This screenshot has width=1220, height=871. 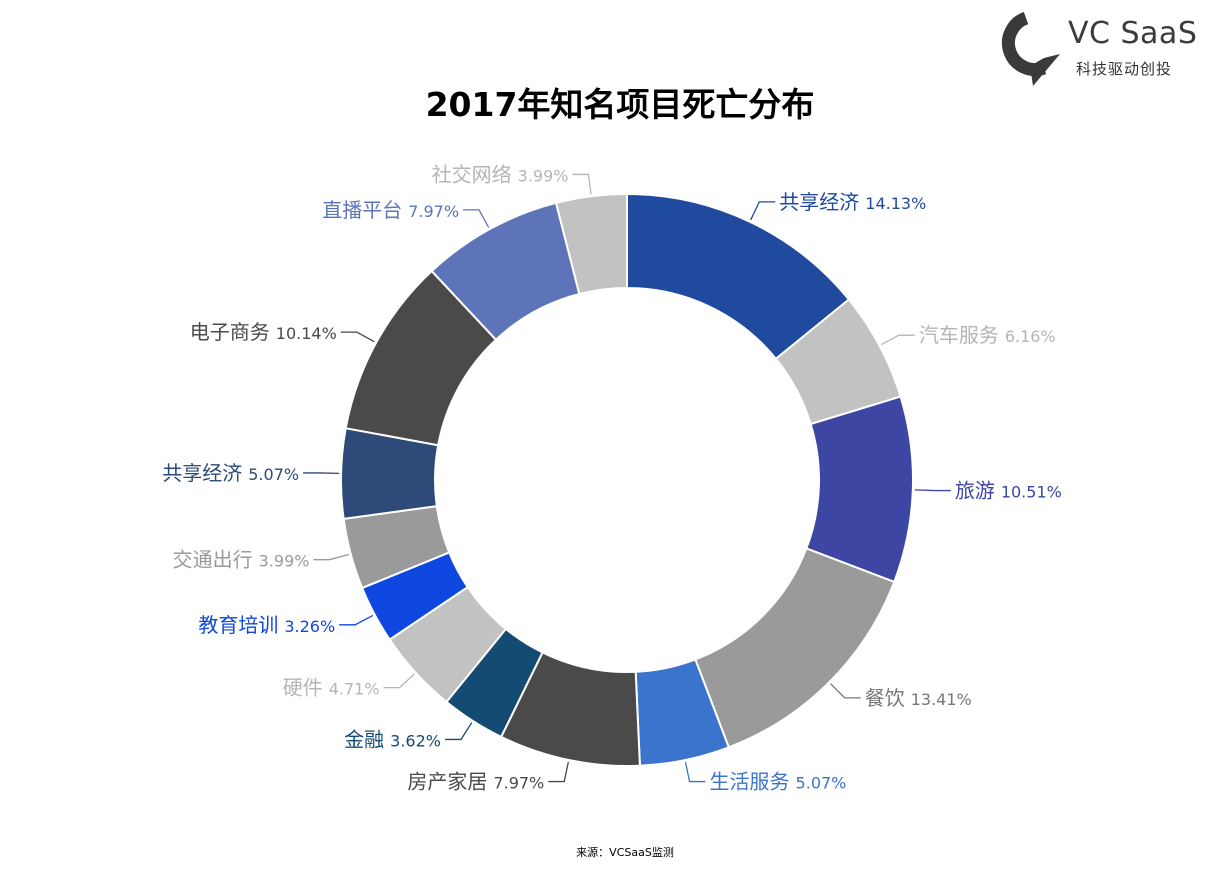 What do you see at coordinates (213, 560) in the screenshot?
I see `slice-label-name-9: 交通出行` at bounding box center [213, 560].